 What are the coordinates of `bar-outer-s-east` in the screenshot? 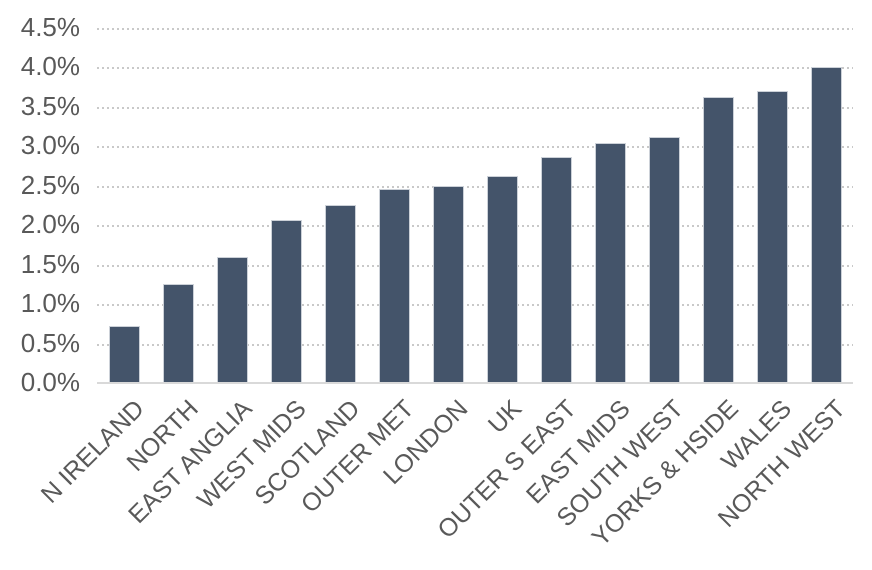 It's located at (556, 270).